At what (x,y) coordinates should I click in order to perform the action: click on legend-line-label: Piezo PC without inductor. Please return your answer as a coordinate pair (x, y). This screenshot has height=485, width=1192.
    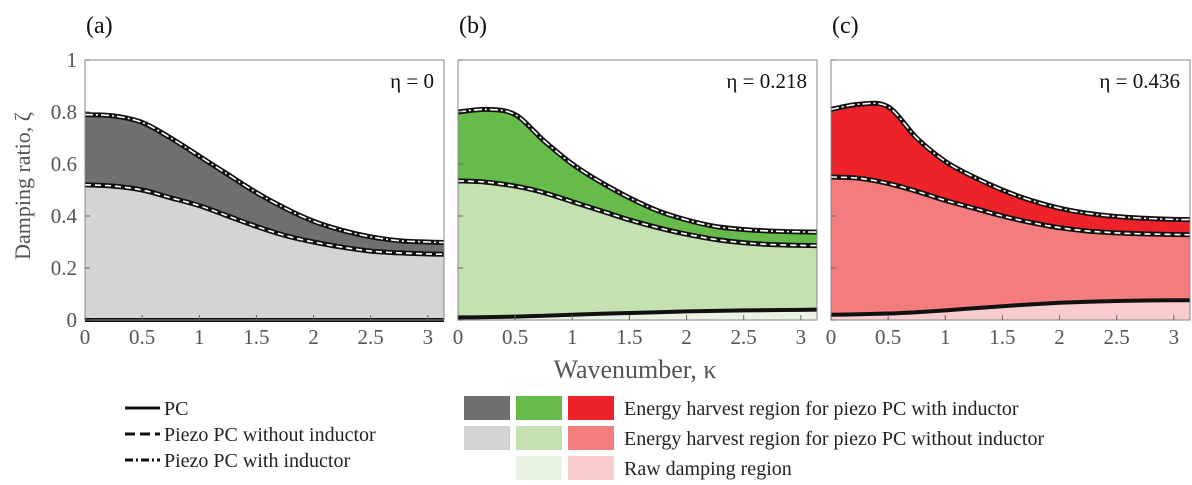
    Looking at the image, I should click on (270, 435).